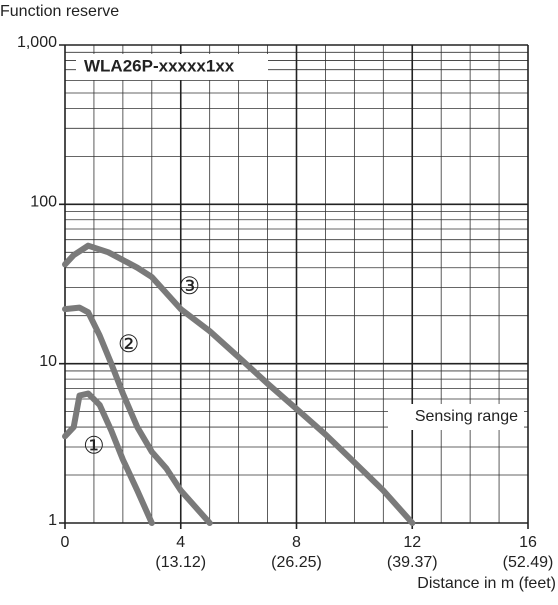  Describe the element at coordinates (59, 11) in the screenshot. I see `y-axis-label: Function reserve` at that location.